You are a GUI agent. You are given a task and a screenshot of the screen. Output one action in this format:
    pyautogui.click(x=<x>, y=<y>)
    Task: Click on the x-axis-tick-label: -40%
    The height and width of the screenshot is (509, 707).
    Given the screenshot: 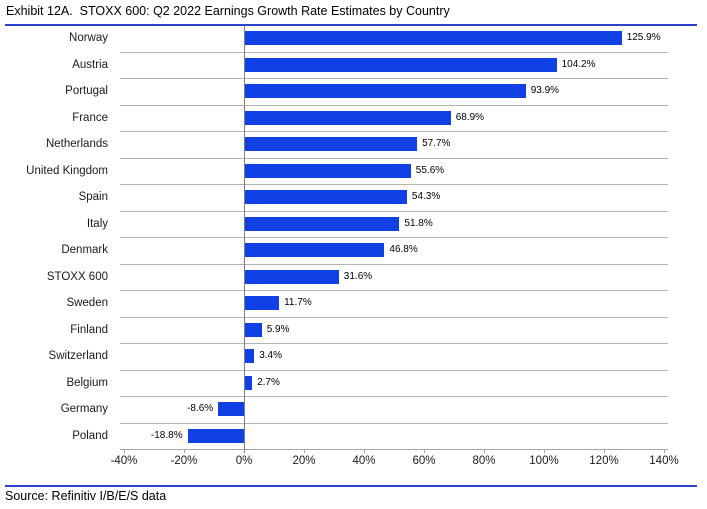 What is the action you would take?
    pyautogui.click(x=124, y=461)
    